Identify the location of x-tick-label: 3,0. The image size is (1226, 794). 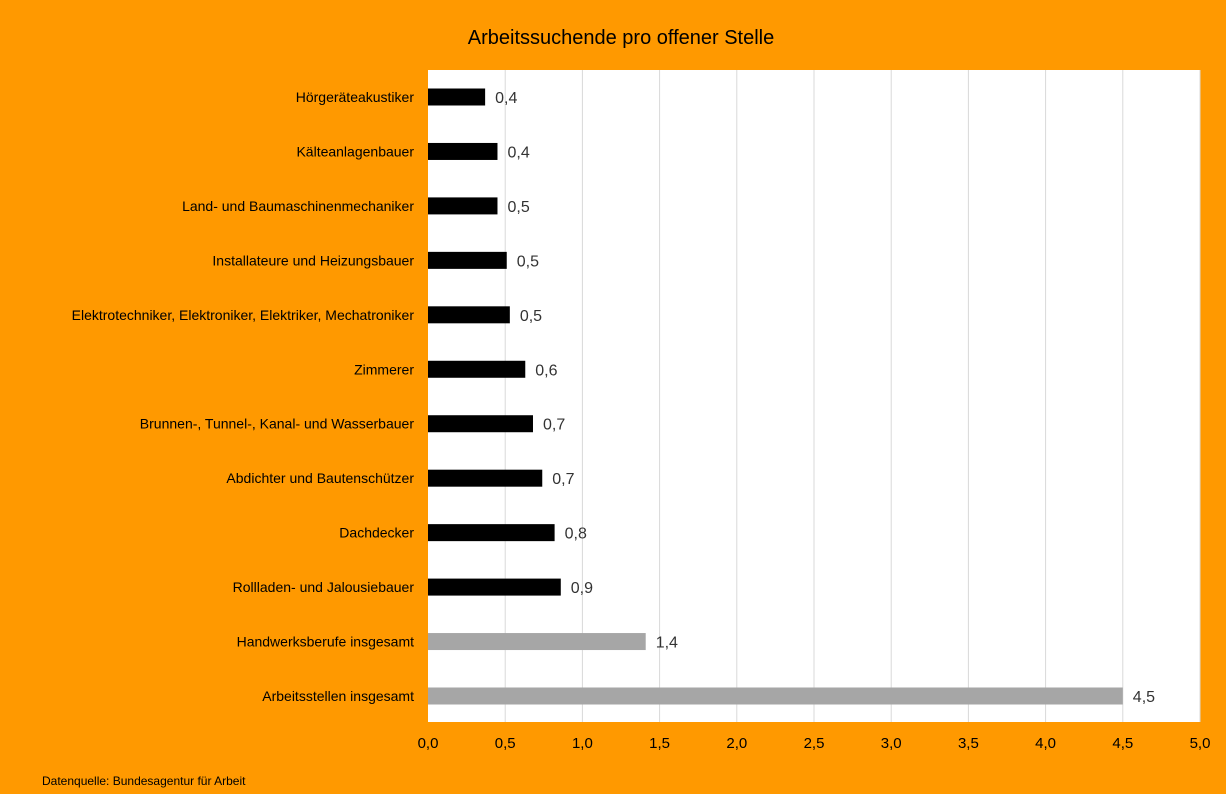
(891, 743).